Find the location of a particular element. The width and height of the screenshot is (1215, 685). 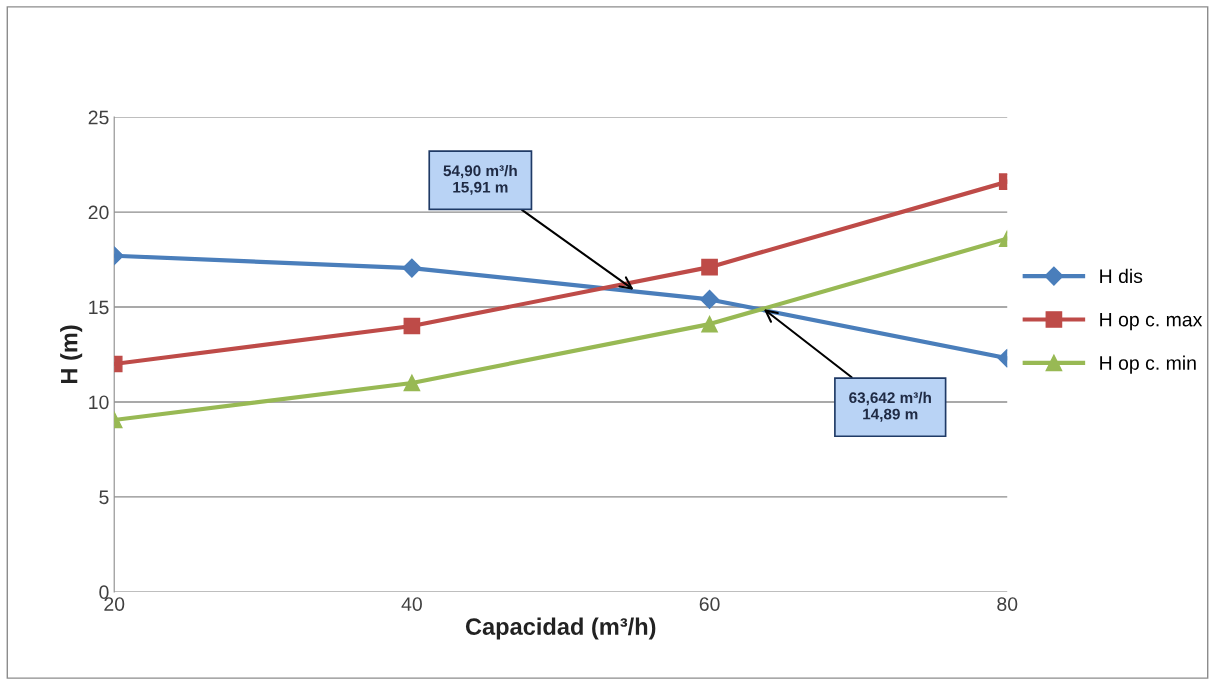

annotation: 54,90 m³/h 15,91 m is located at coordinates (480, 179).